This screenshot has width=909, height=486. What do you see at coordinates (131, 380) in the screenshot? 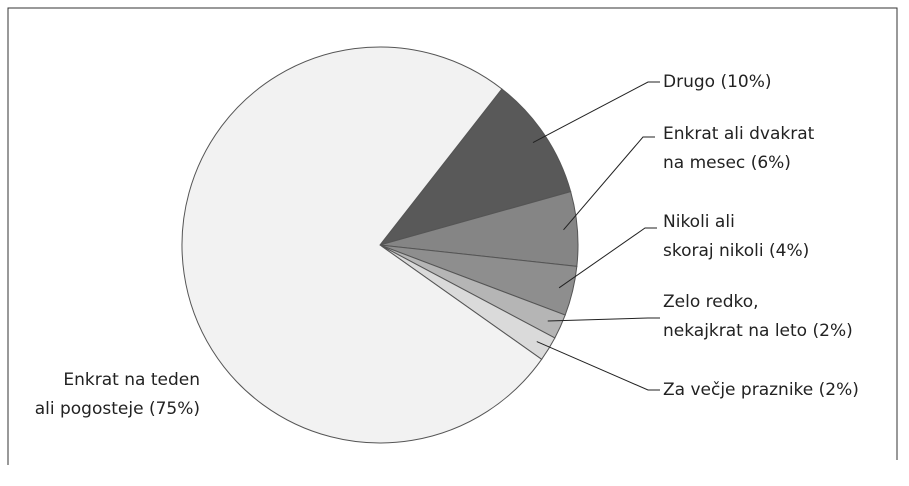
I see `label-line: Enkrat na teden` at bounding box center [131, 380].